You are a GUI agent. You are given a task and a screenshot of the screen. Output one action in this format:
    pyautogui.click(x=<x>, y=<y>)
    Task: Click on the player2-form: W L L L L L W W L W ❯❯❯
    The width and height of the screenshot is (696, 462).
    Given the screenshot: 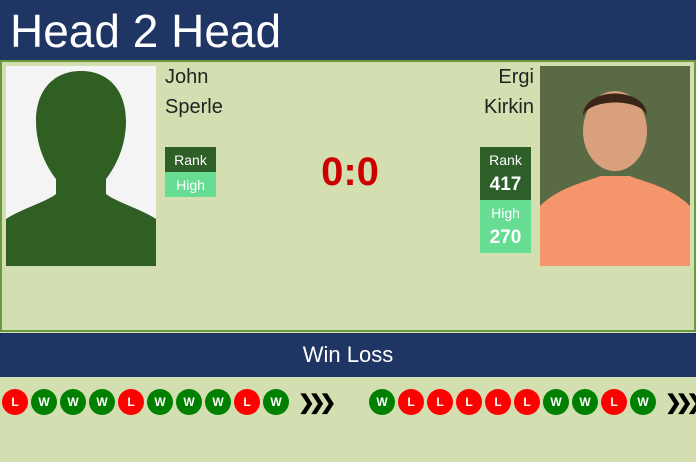 What is the action you would take?
    pyautogui.click(x=532, y=402)
    